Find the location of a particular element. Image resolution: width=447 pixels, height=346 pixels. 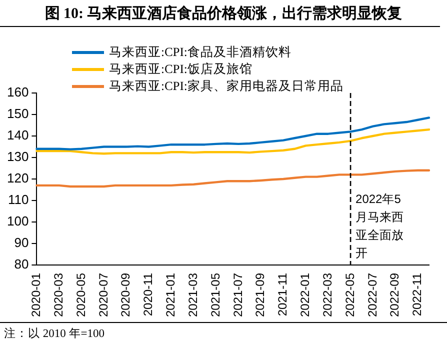

x-tick-label: 2020-07 is located at coordinates (103, 295).